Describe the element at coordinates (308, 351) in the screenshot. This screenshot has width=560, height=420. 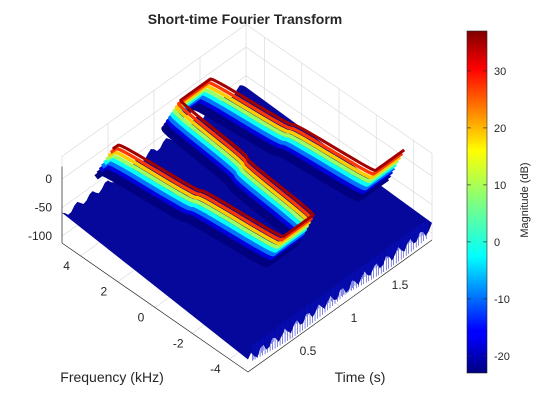
I see `x-tick-label: 0.5` at that location.